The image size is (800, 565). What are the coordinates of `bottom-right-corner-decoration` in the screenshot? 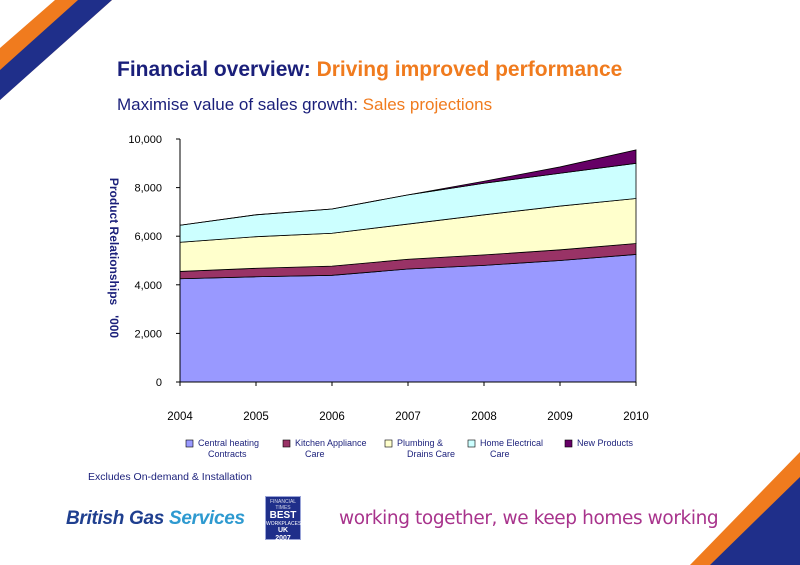 It's located at (745, 508).